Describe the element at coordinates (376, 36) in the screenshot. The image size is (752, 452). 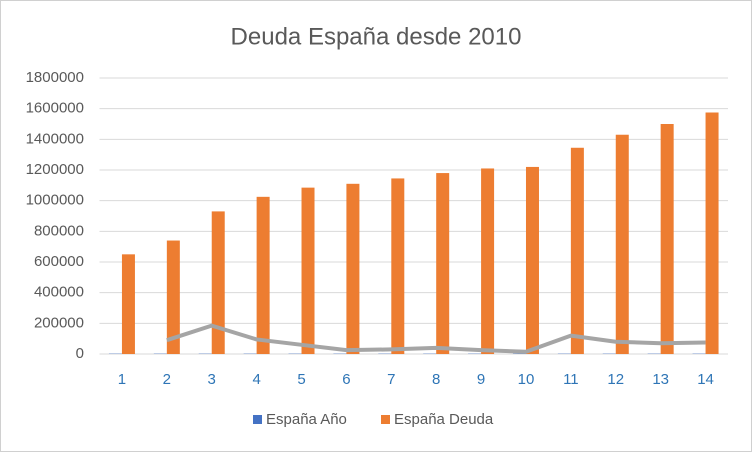
I see `chart-title: Deuda España desde 2010` at that location.